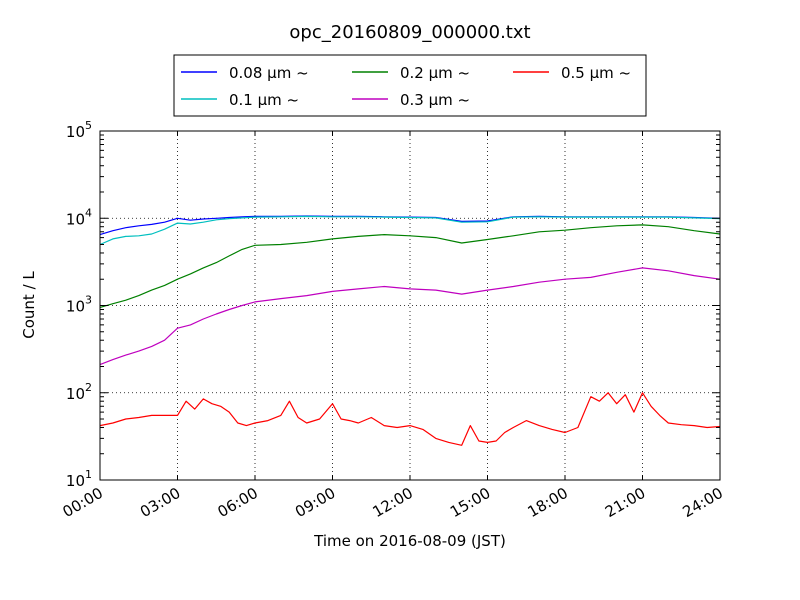 The height and width of the screenshot is (600, 800). I want to click on x-axis-label: Time on 2016-08-09 (JST), so click(409, 541).